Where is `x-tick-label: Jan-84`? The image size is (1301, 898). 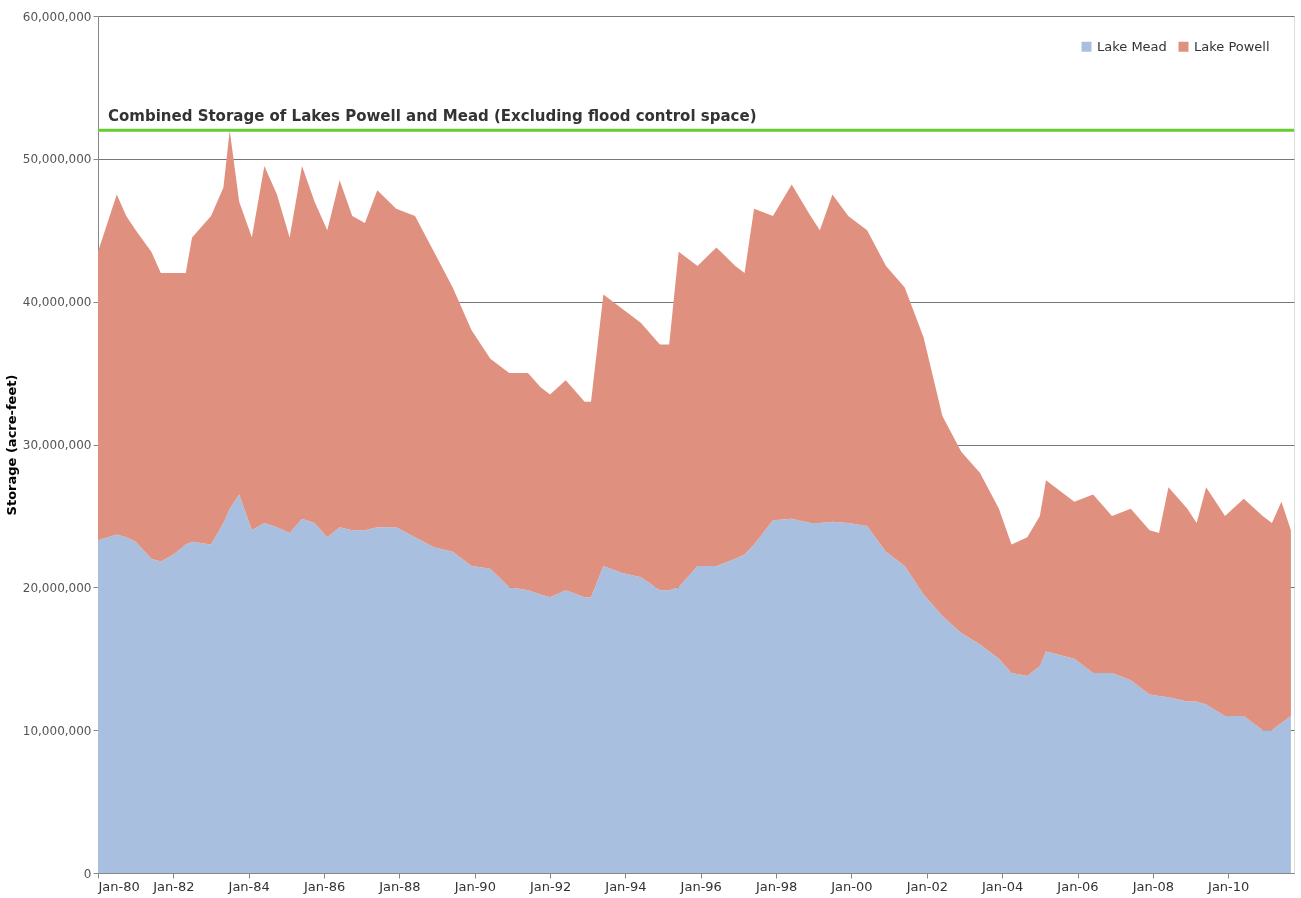 x-tick-label: Jan-84 is located at coordinates (248, 886).